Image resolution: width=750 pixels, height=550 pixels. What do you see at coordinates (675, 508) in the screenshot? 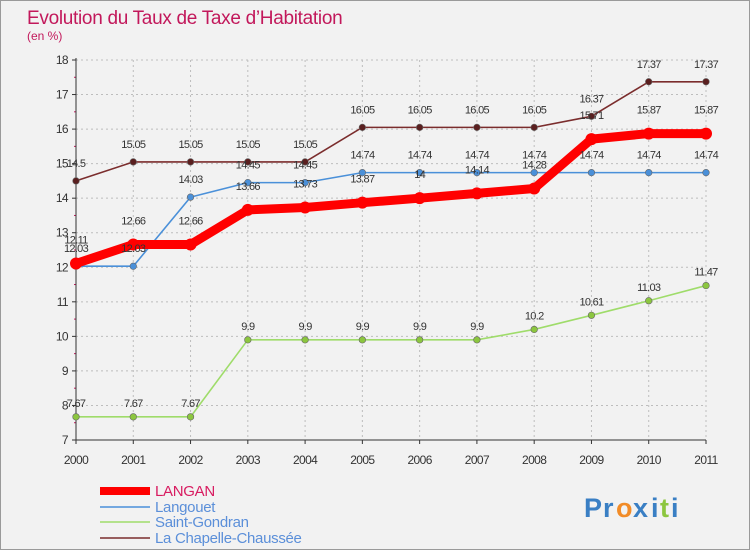
I see `logo-letter: i` at bounding box center [675, 508].